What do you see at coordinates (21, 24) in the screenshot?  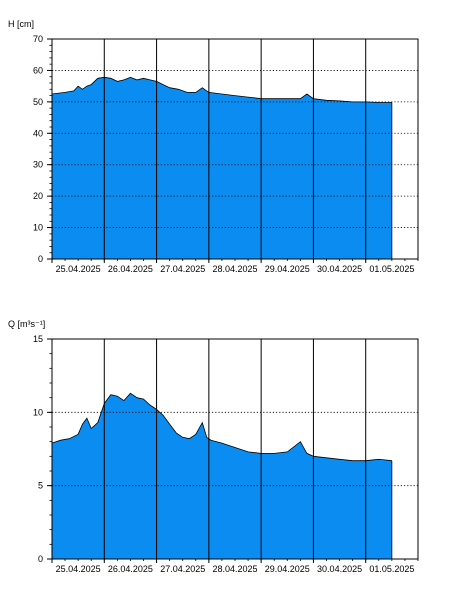 I see `y-axis-label: H [cm]` at bounding box center [21, 24].